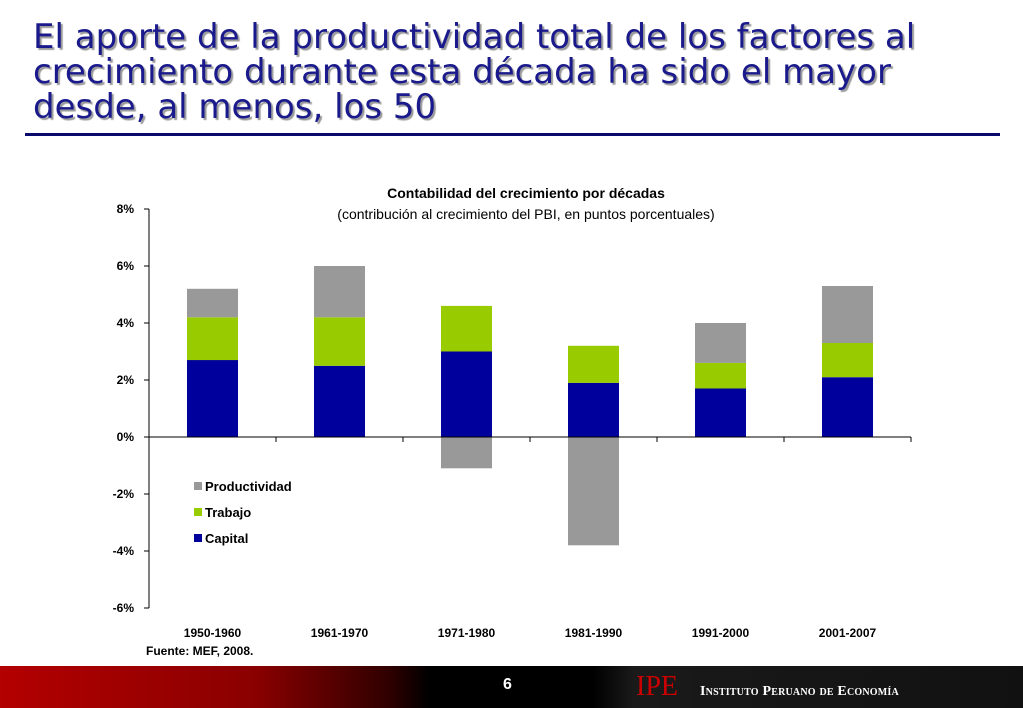 Image resolution: width=1023 pixels, height=708 pixels. I want to click on bar-trabajo-1981-1990, so click(593, 364).